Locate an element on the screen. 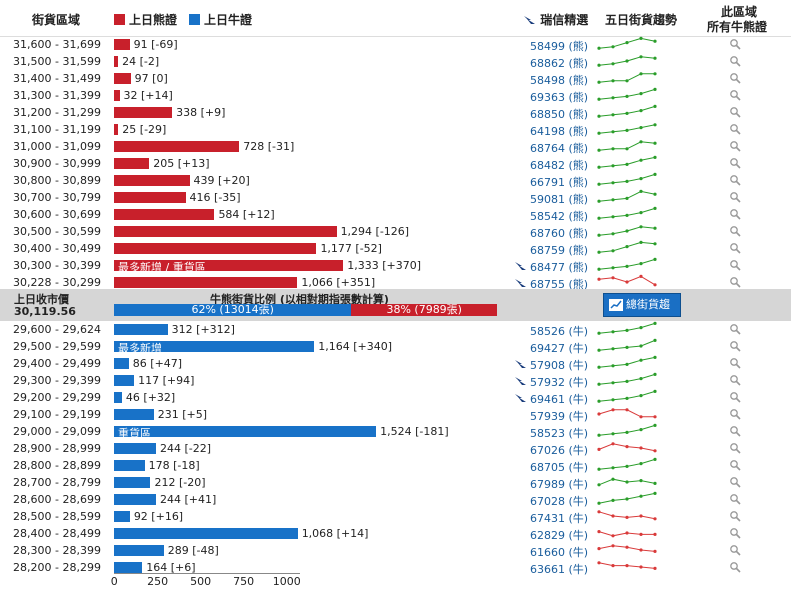  warrant-code-link: 62829 (牛) is located at coordinates (559, 535).